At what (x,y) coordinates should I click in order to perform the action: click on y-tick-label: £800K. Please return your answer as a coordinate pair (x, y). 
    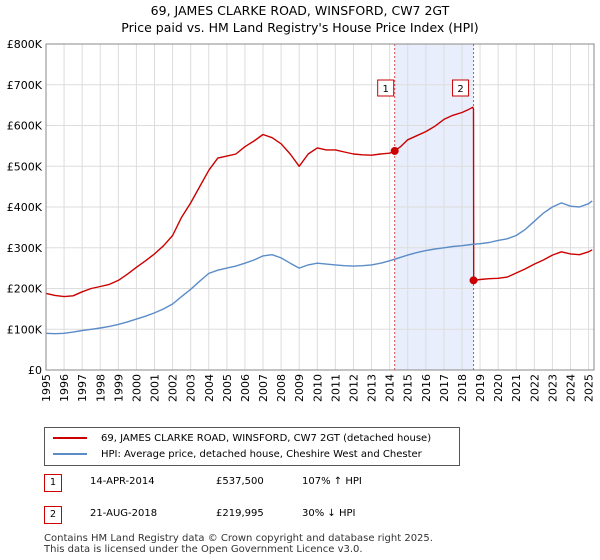
    Looking at the image, I should click on (25, 44).